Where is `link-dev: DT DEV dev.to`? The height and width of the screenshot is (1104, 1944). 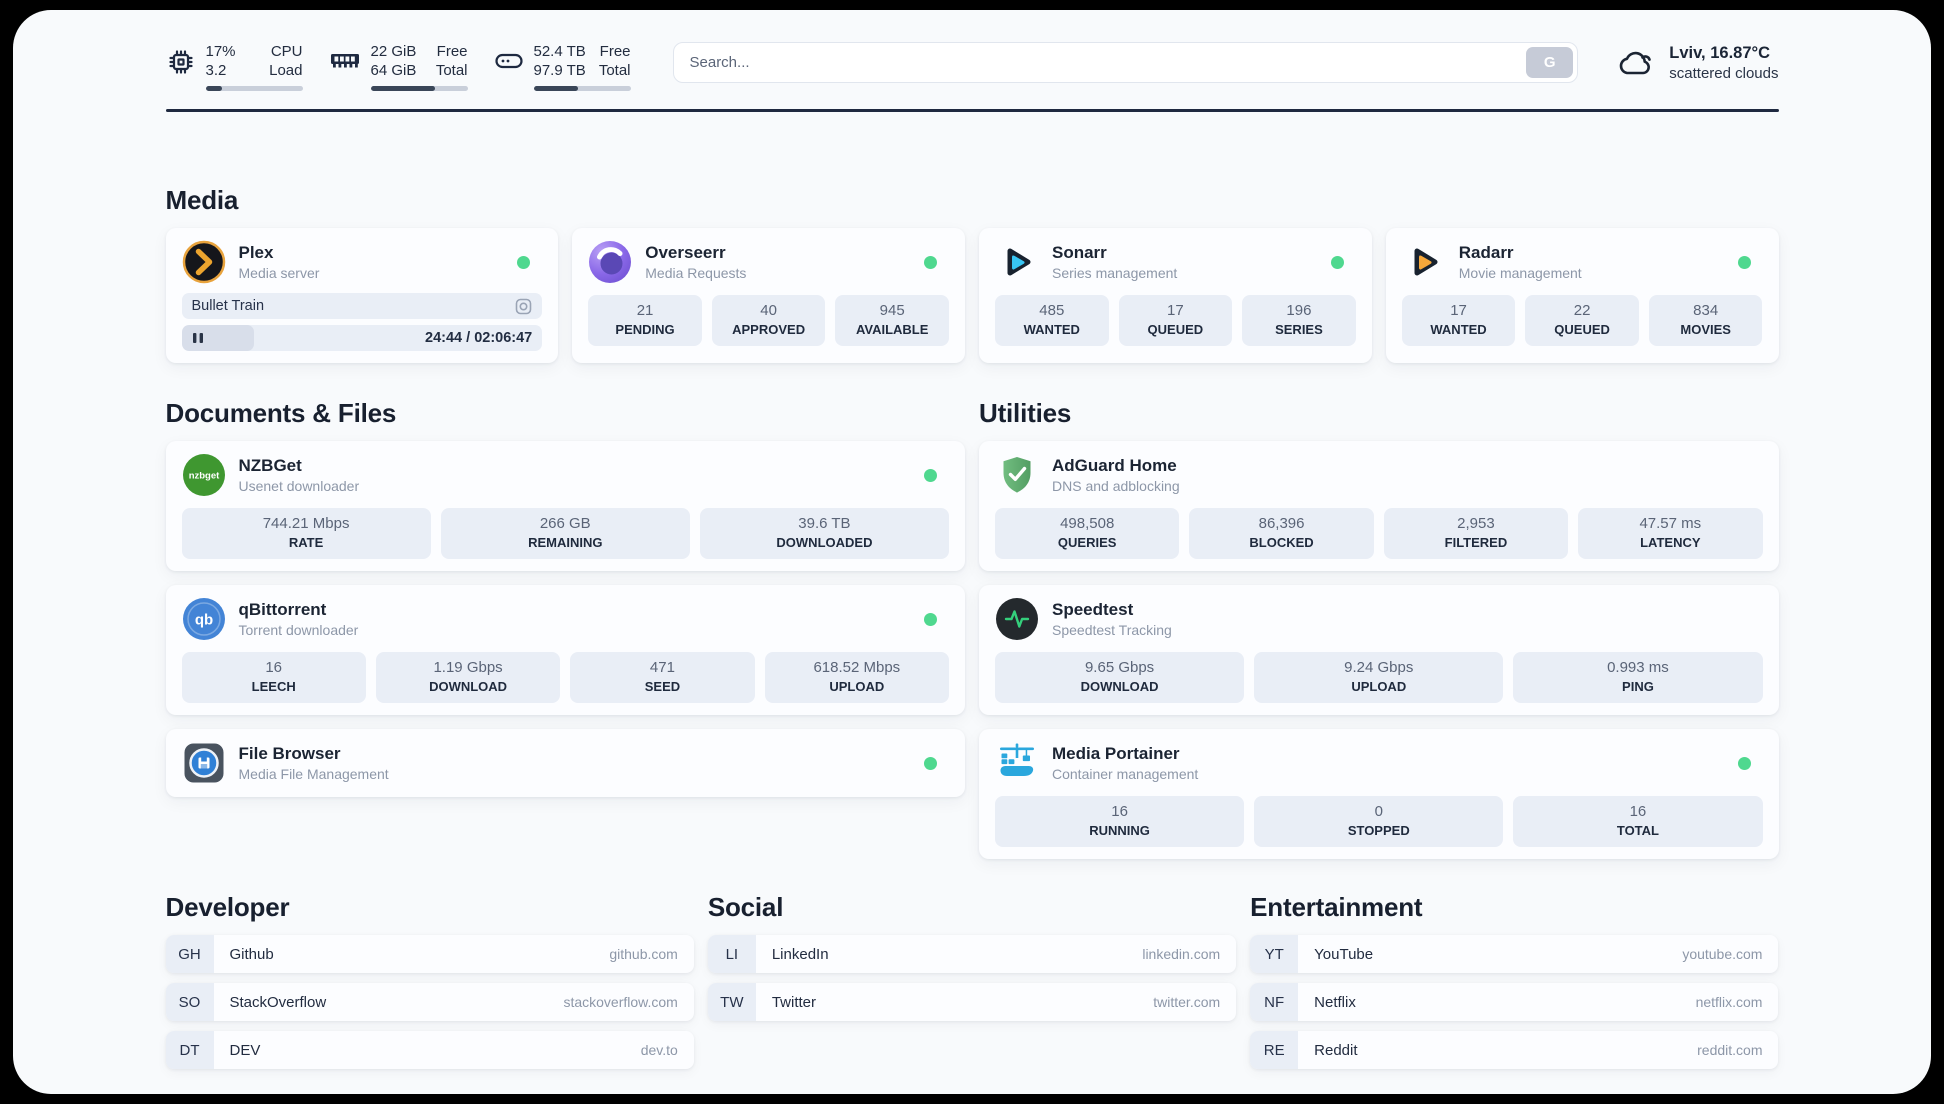
link-dev: DT DEV dev.to is located at coordinates (429, 1050).